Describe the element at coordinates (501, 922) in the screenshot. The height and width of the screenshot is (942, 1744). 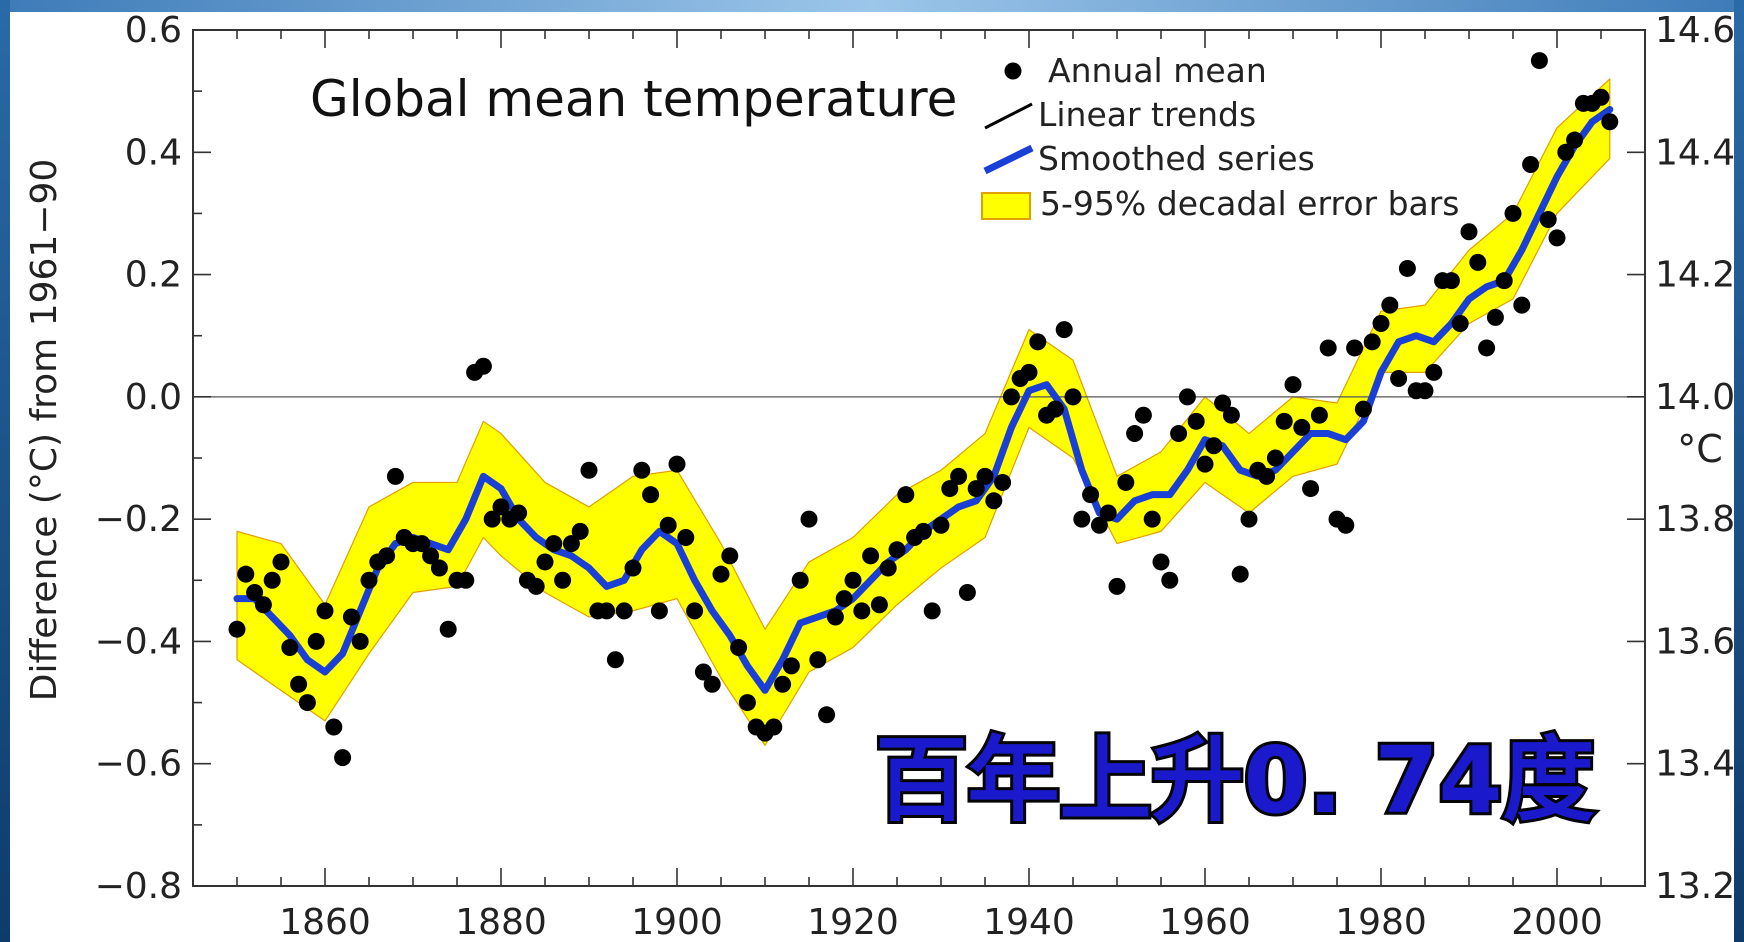
I see `x-tick-label: 1880` at that location.